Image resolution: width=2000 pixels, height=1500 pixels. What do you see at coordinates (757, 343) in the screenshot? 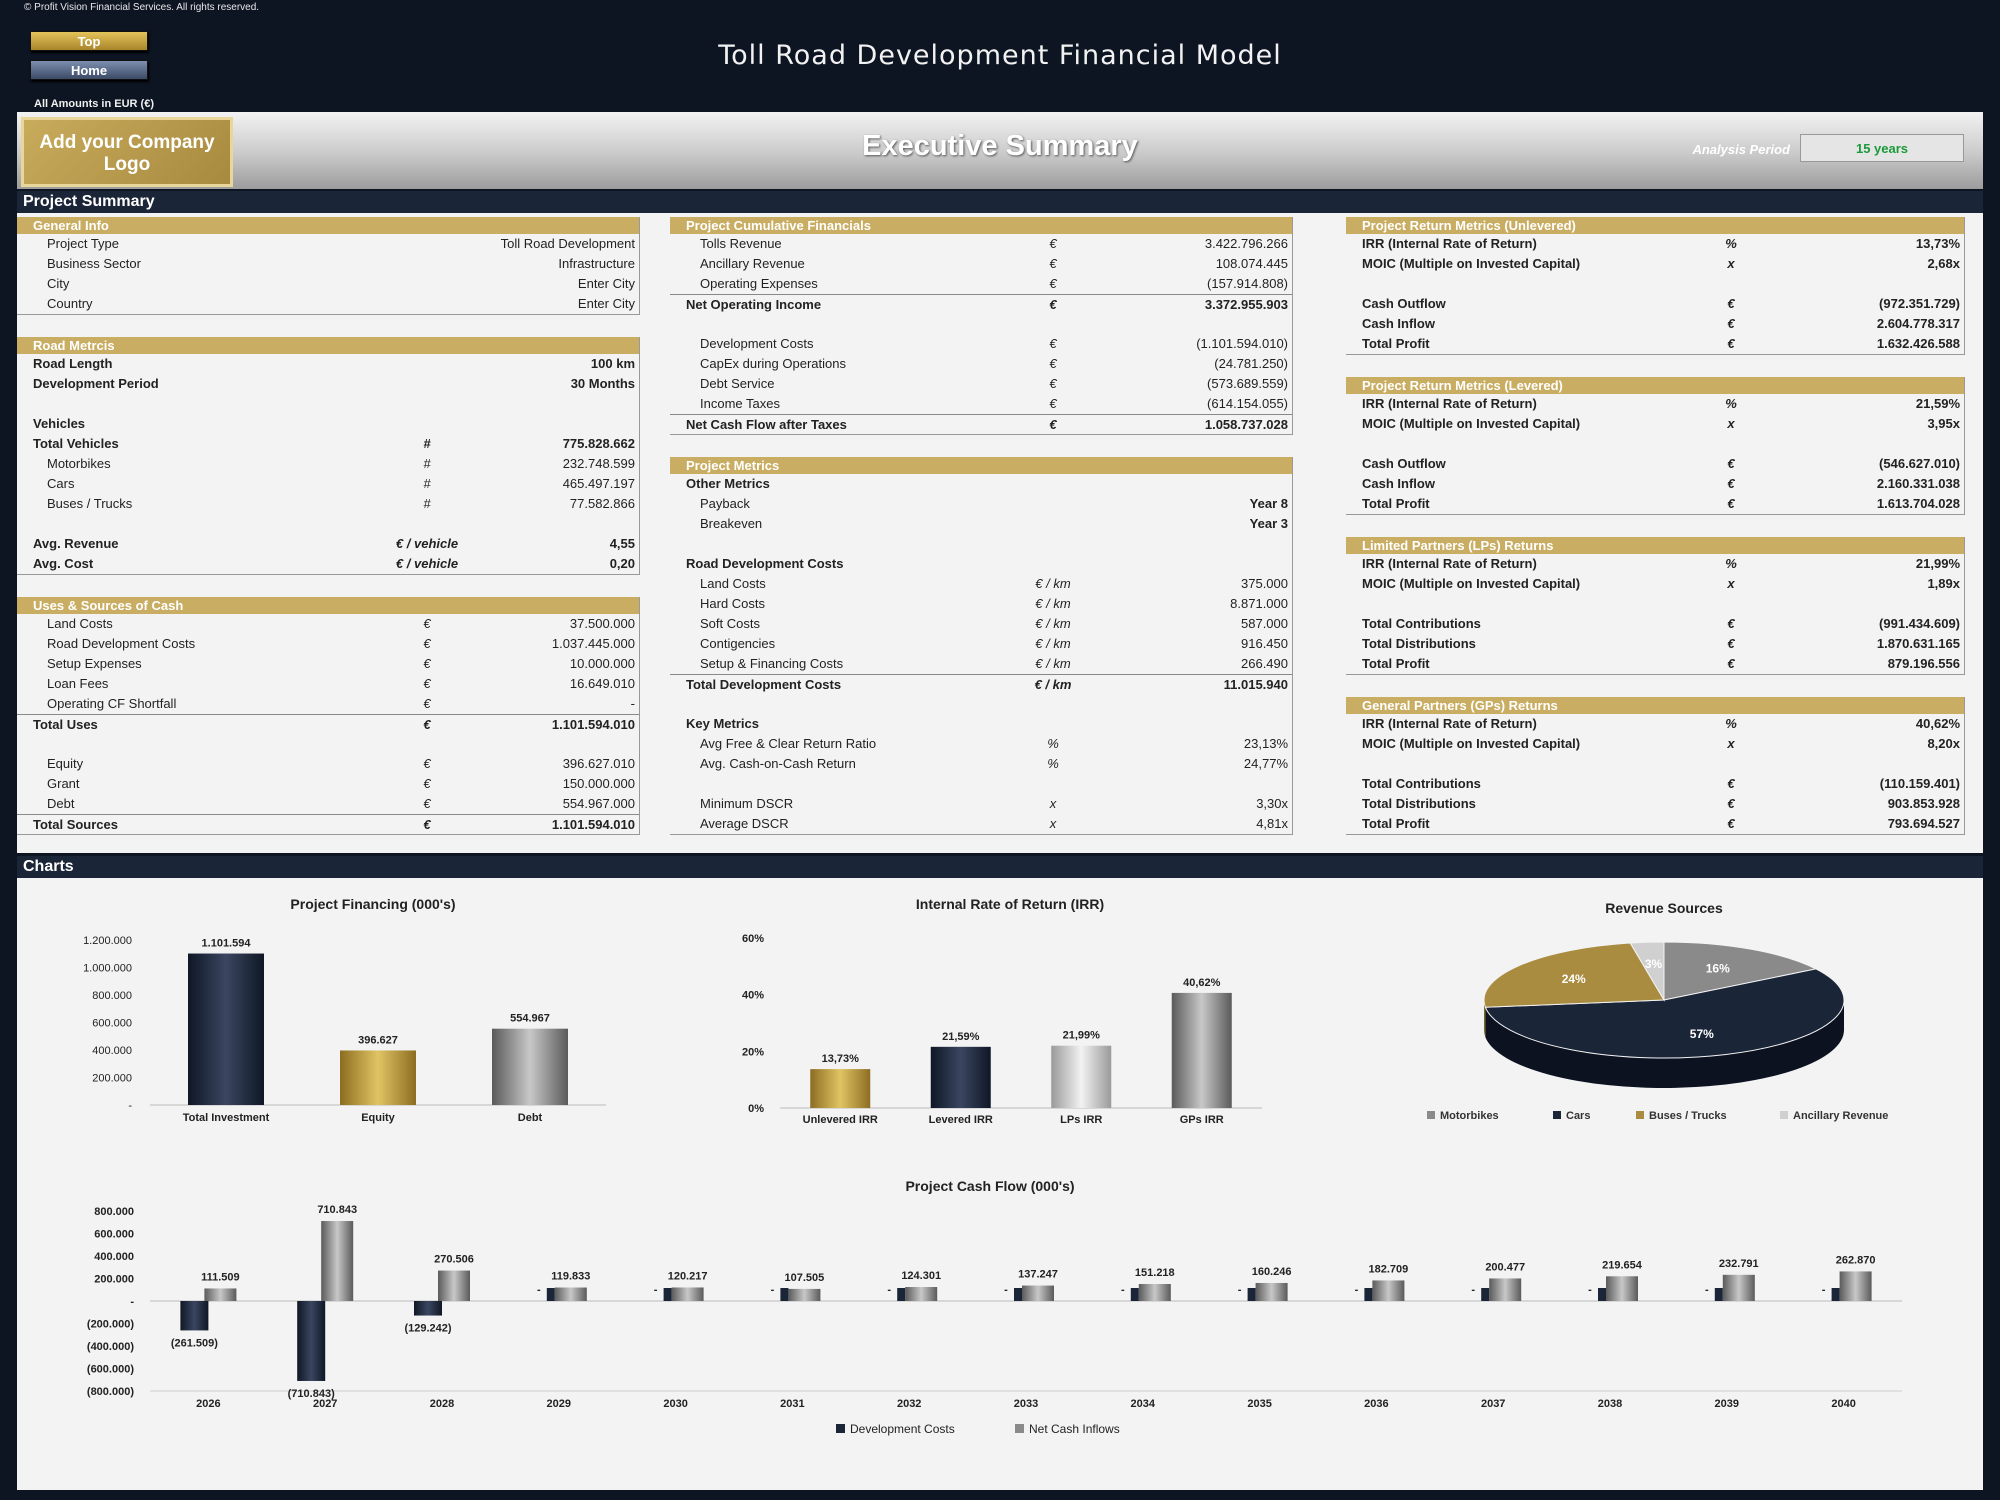
I see `row-label: Development Costs` at bounding box center [757, 343].